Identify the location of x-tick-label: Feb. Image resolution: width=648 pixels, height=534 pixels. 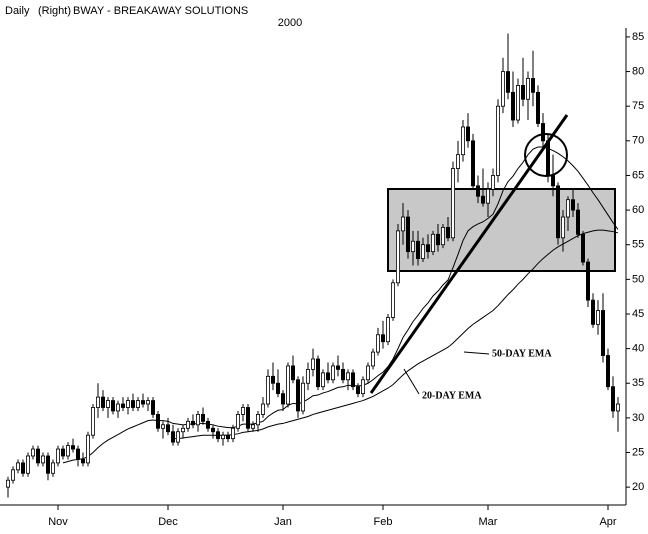
(383, 522).